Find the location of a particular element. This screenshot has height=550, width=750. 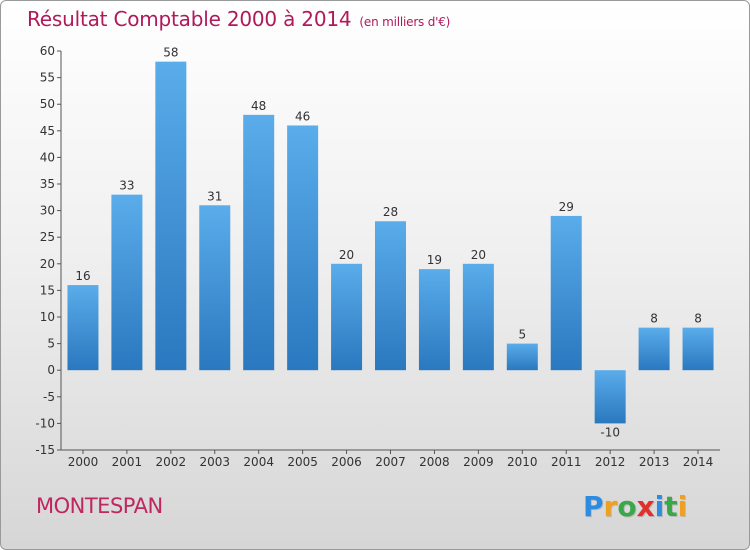

x-tick-label-2014: 2014 is located at coordinates (698, 462).